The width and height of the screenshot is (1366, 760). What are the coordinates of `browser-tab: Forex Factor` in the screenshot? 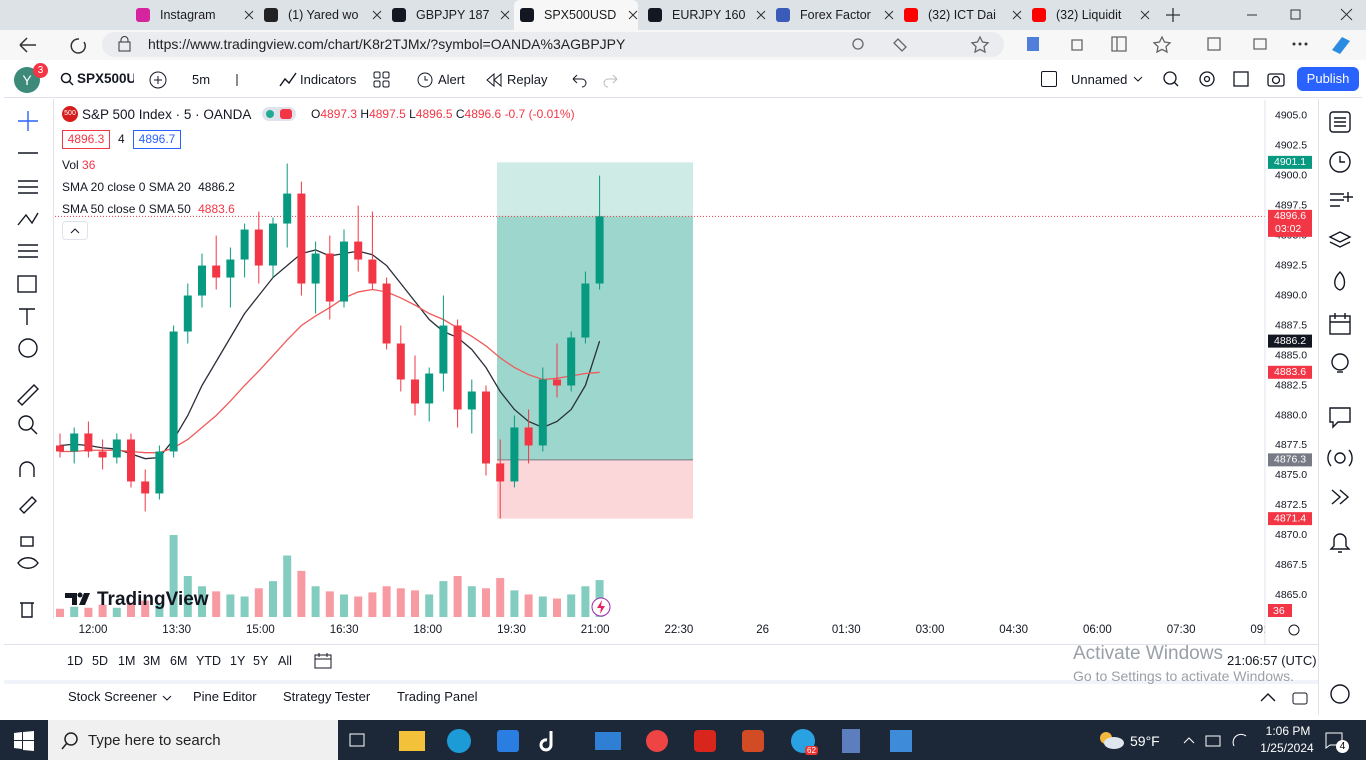 It's located at (832, 15).